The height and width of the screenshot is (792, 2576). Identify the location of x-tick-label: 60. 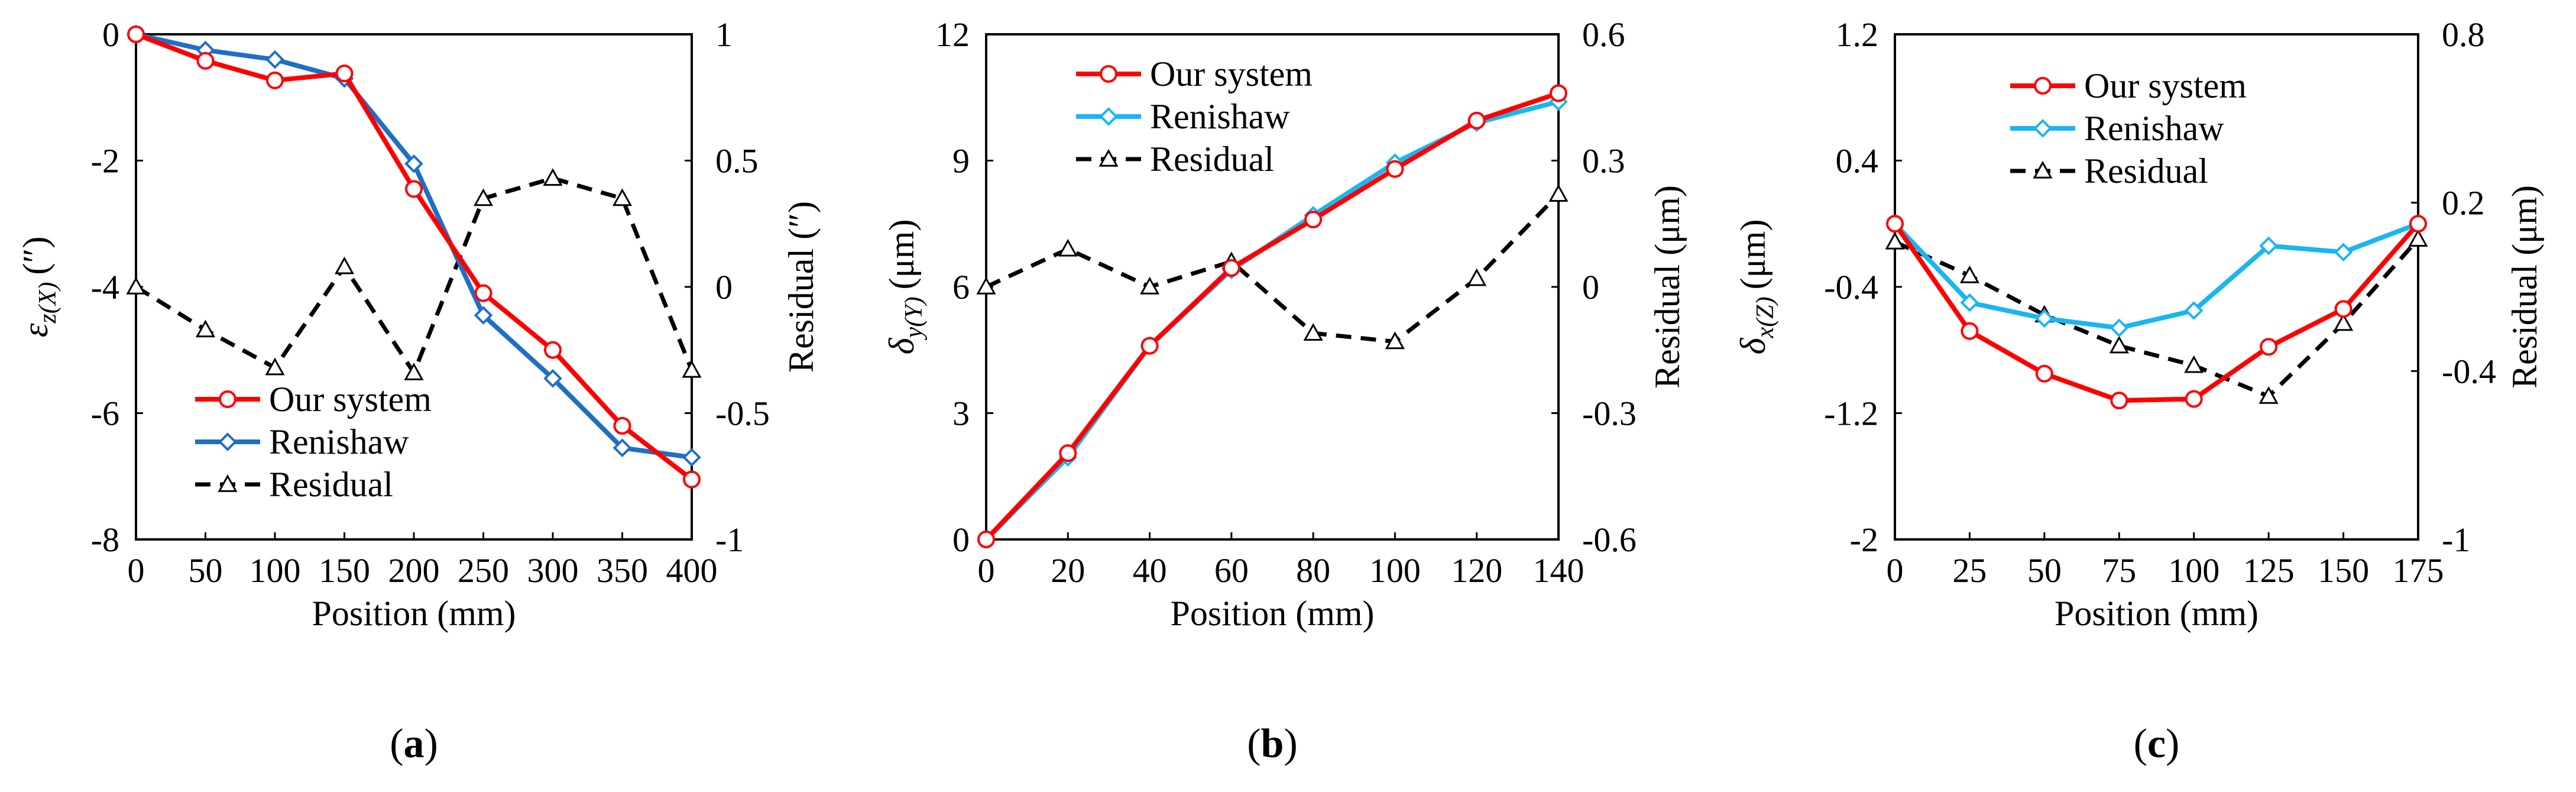
(1231, 571).